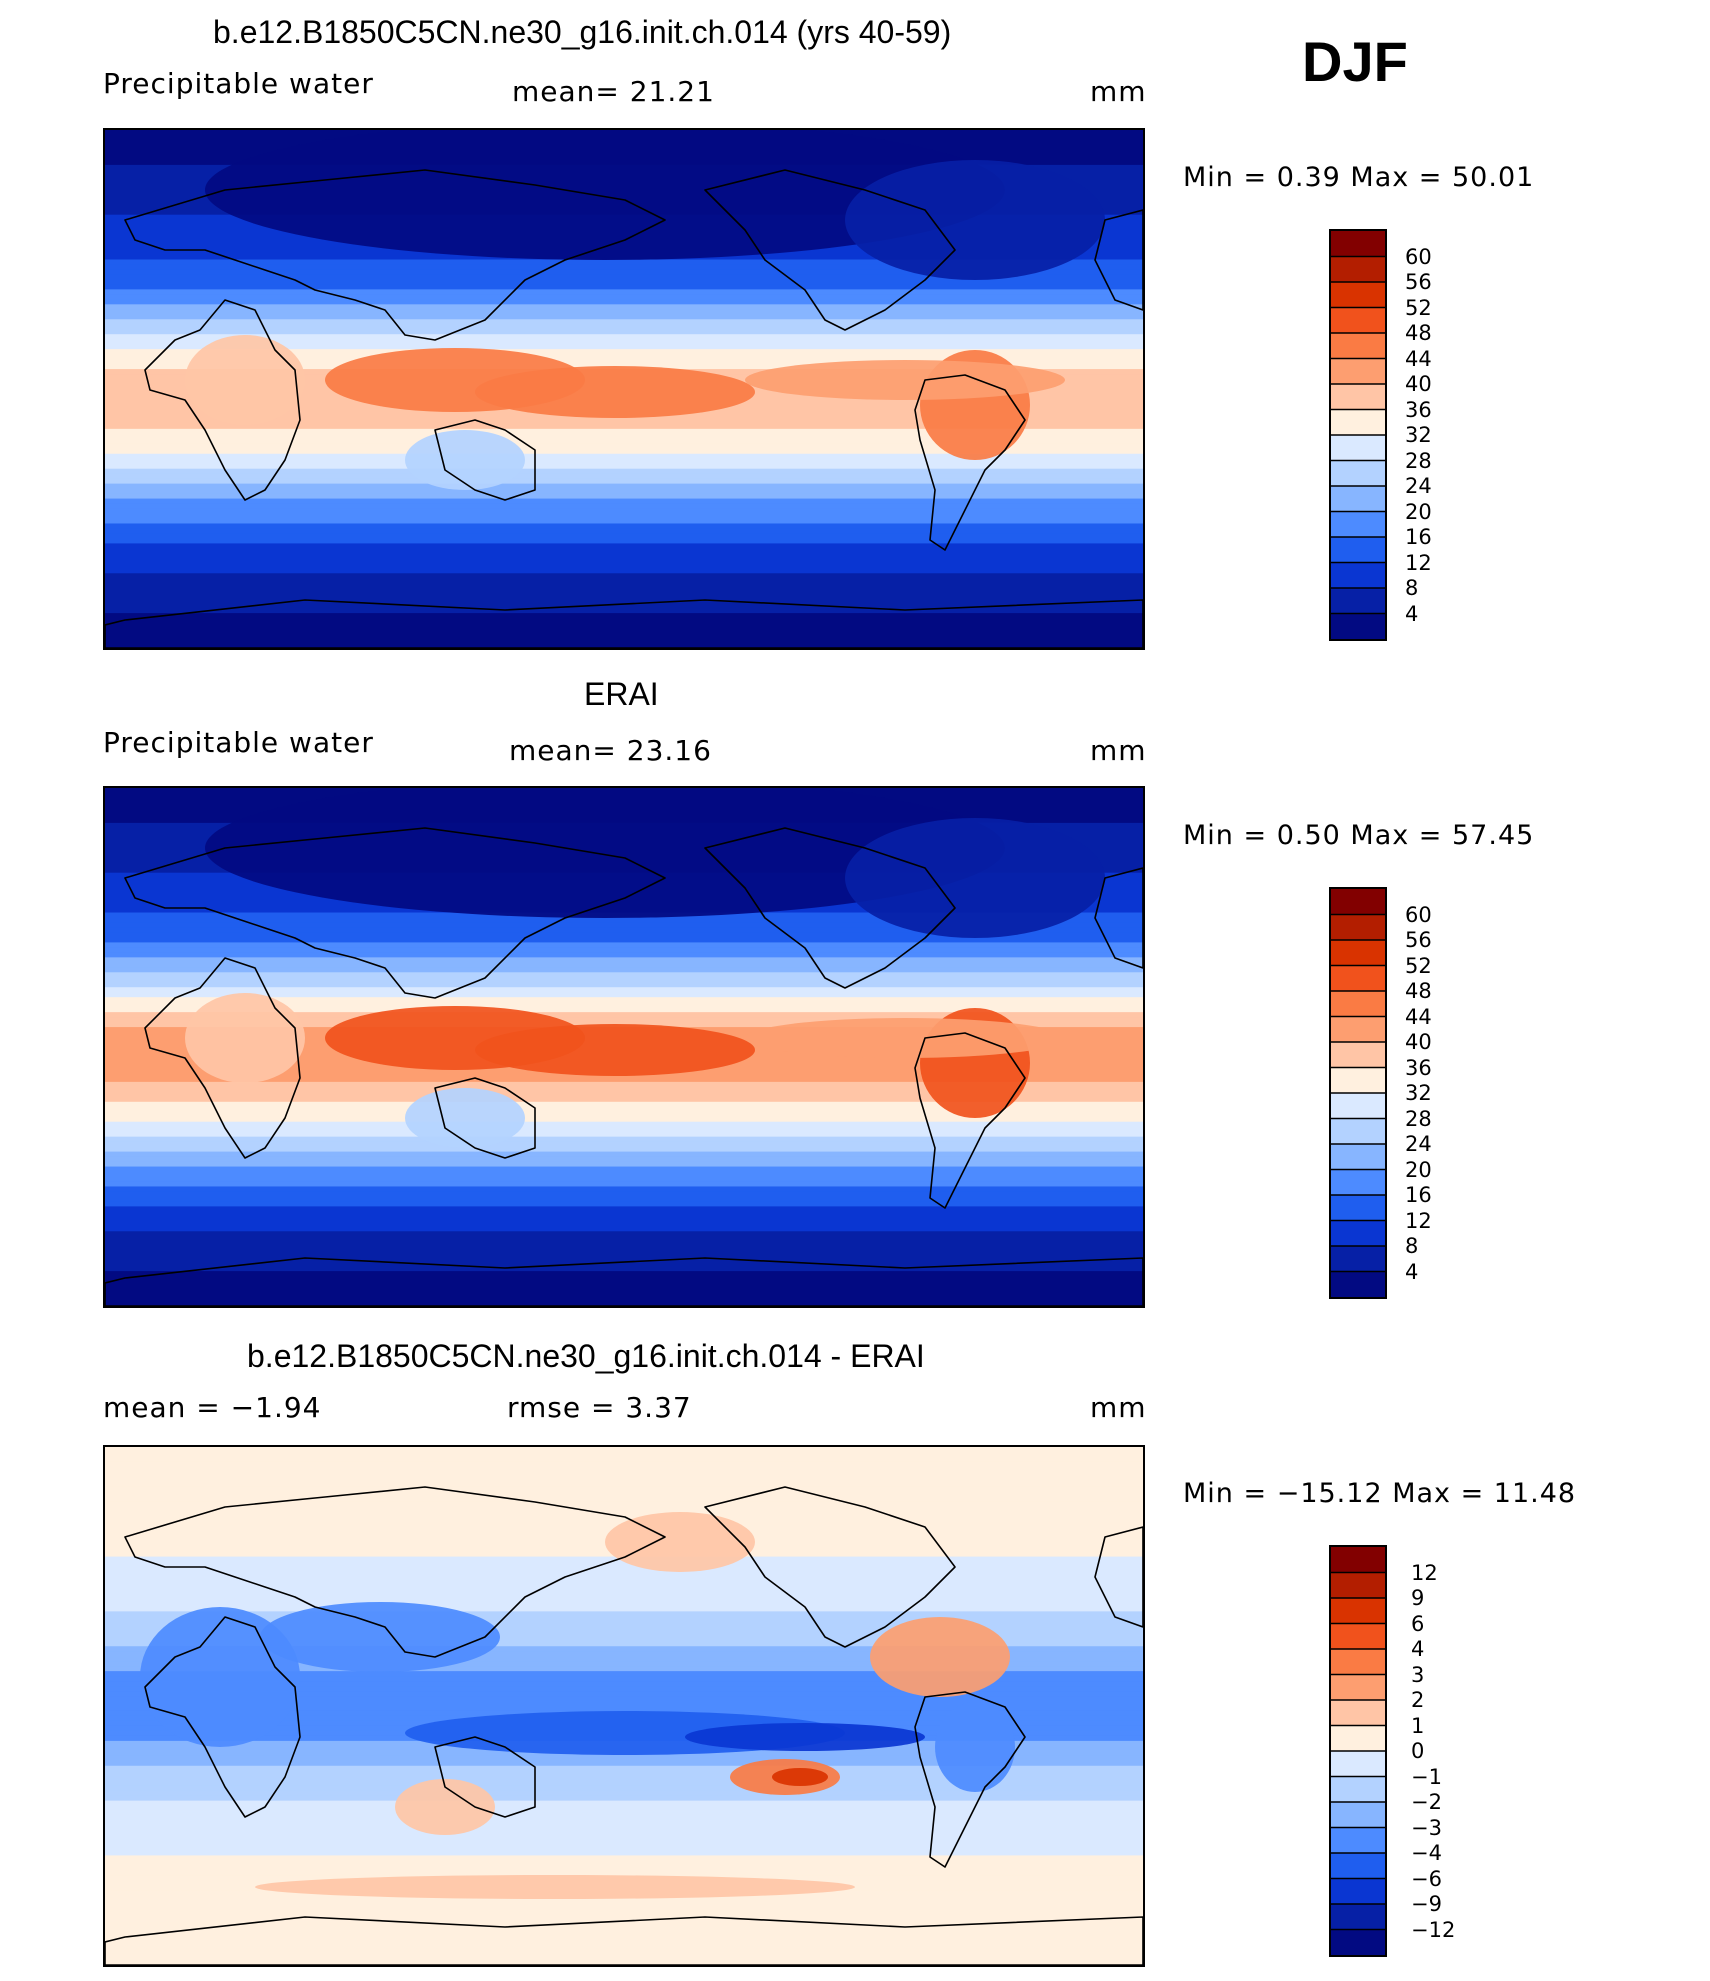 The width and height of the screenshot is (1710, 1981). Describe the element at coordinates (238, 83) in the screenshot. I see `panel-1-variable-label: Precipitable water` at that location.